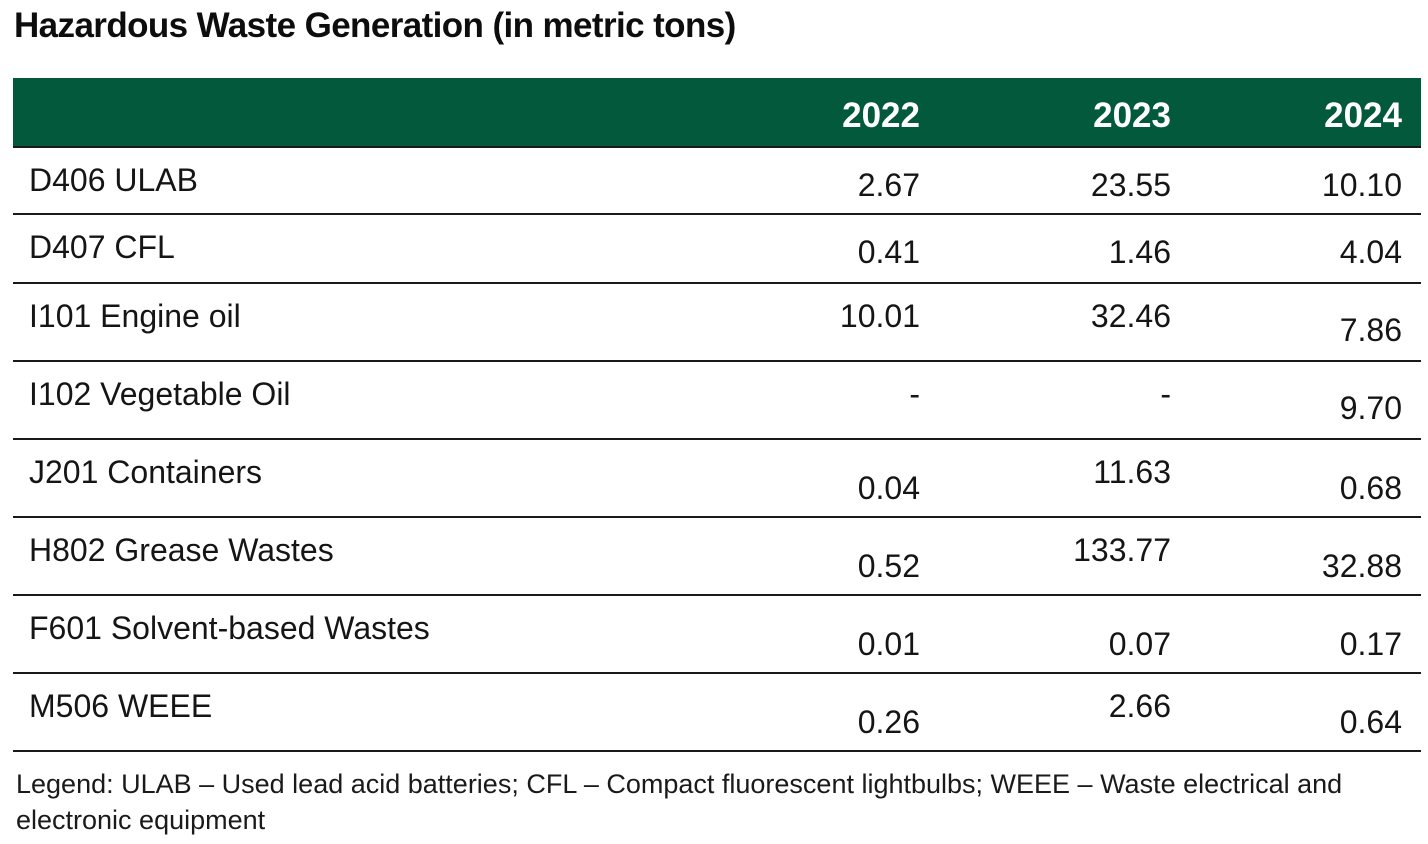  What do you see at coordinates (717, 401) in the screenshot?
I see `table-row: I102 Vegetable Oil - - 9.70` at bounding box center [717, 401].